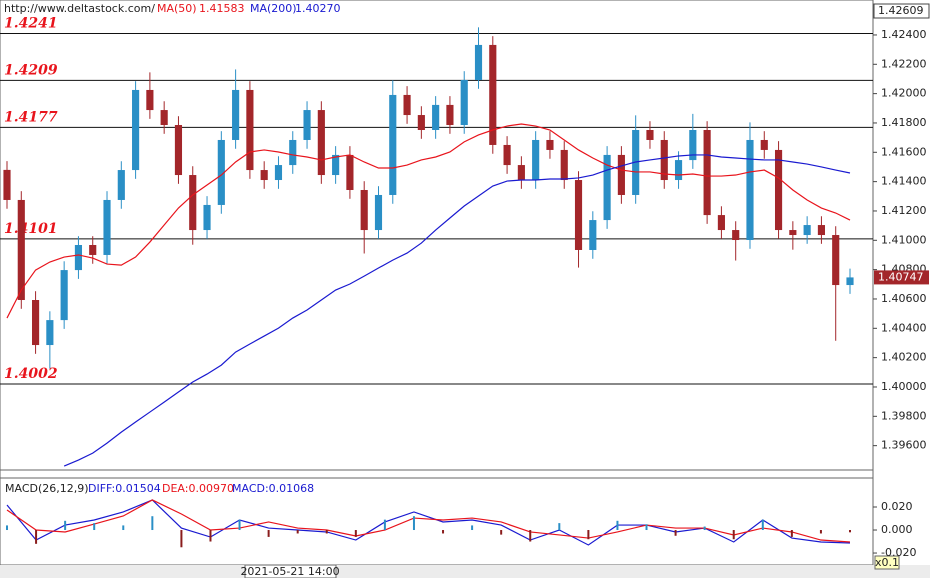 Image resolution: width=930 pixels, height=578 pixels. I want to click on y-tick-label: 1.39800, so click(904, 415).